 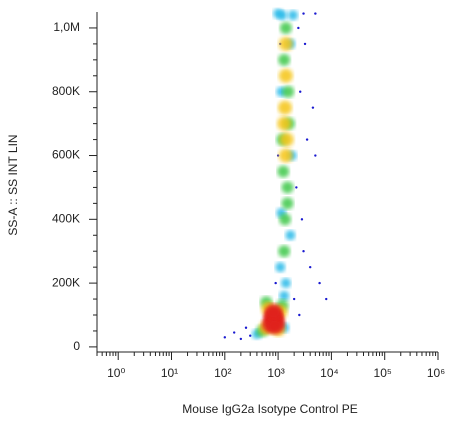 I want to click on y-tick-label: 800K, so click(x=66, y=91).